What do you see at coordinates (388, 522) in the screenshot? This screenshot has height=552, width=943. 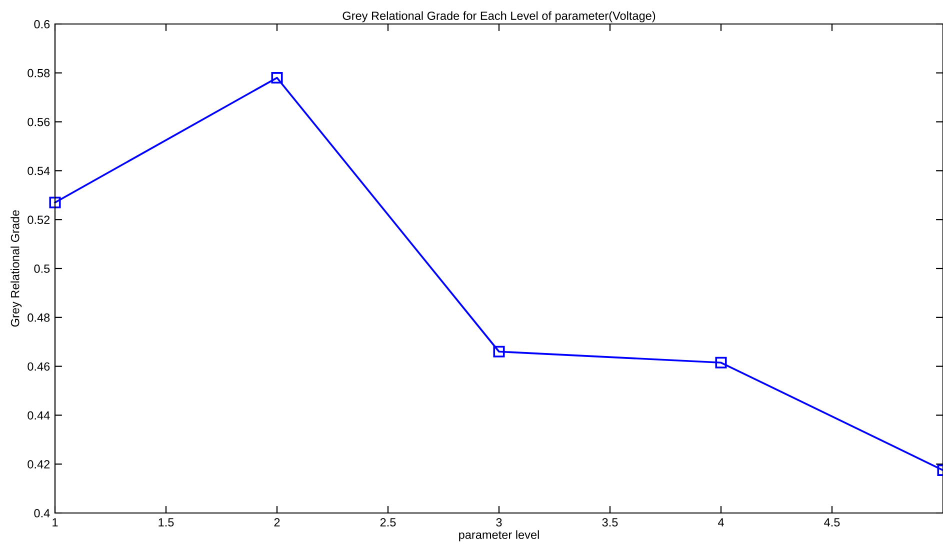 I see `x-tick-label: 2.5` at bounding box center [388, 522].